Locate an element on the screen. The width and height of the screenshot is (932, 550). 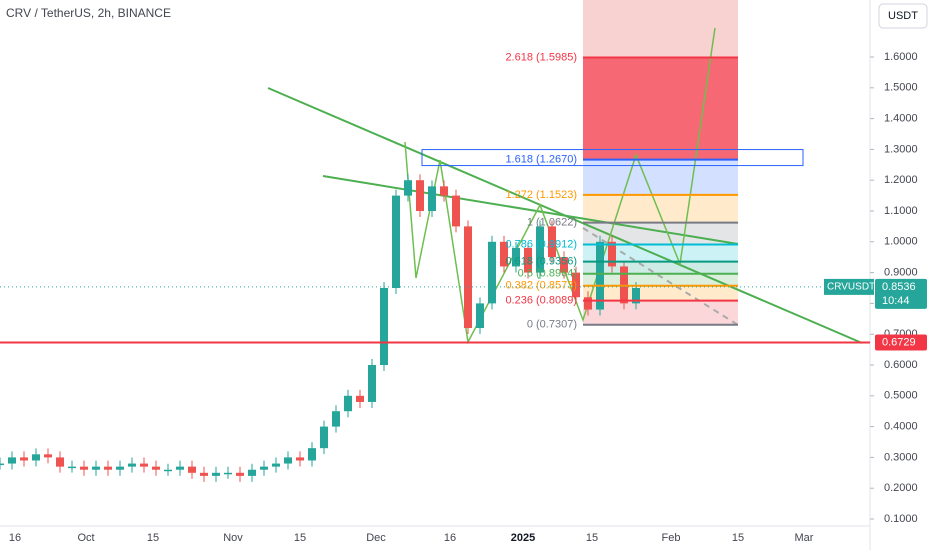
y-tick-label: 1.4000 is located at coordinates (901, 119).